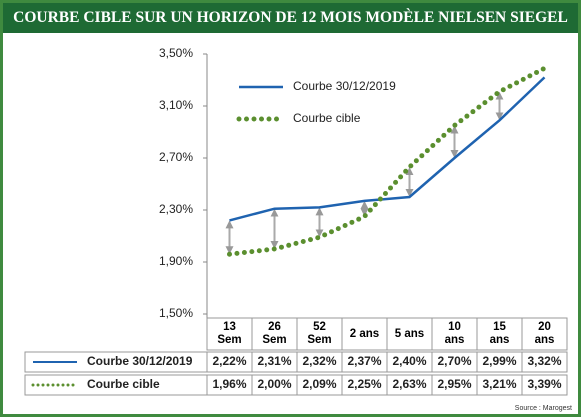  Describe the element at coordinates (319, 361) in the screenshot. I see `table-value: 2,32%` at that location.